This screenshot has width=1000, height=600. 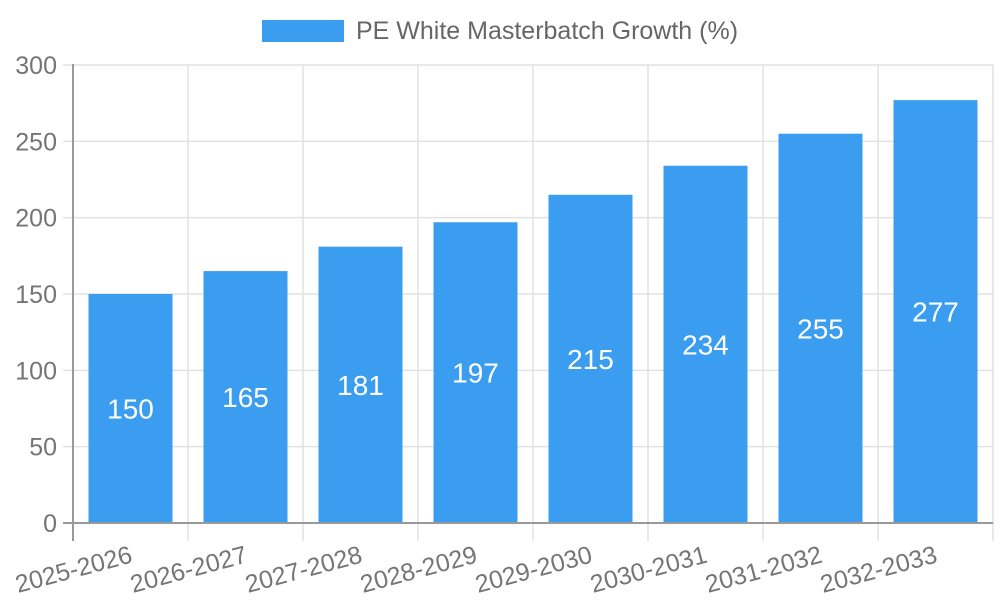 I want to click on legend-label: PE White Masterbatch Growth (%), so click(x=547, y=31).